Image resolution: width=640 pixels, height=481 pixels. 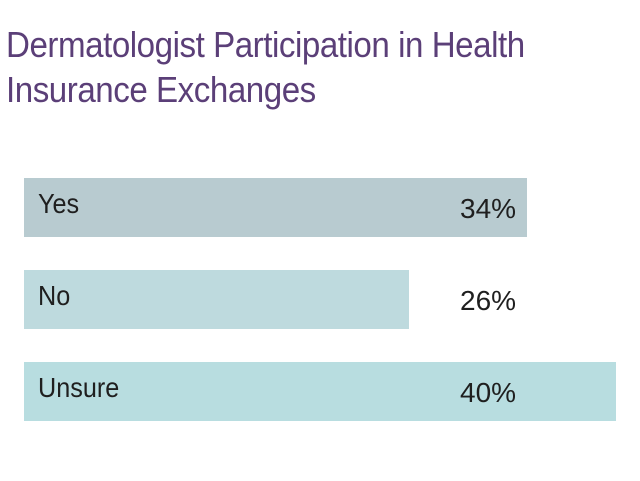 What do you see at coordinates (275, 207) in the screenshot?
I see `bar-yes` at bounding box center [275, 207].